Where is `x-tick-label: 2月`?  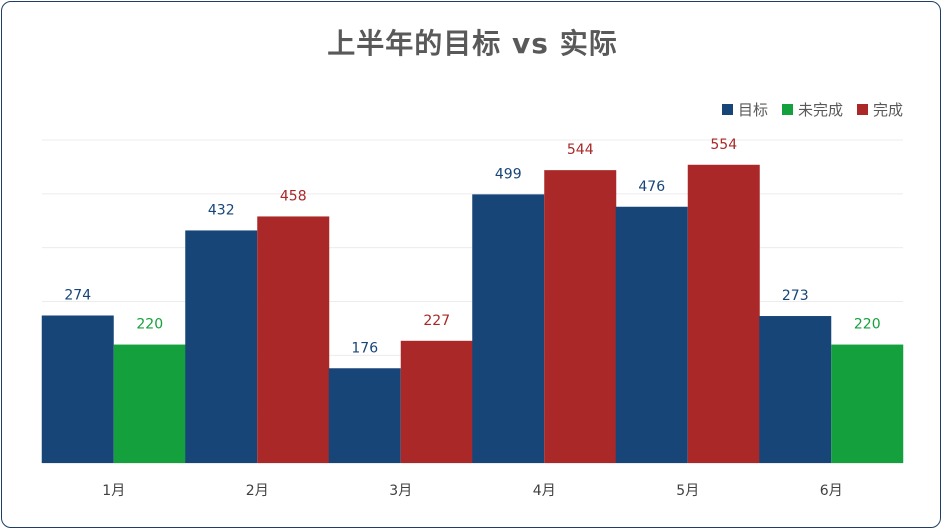 x-tick-label: 2月 is located at coordinates (257, 491).